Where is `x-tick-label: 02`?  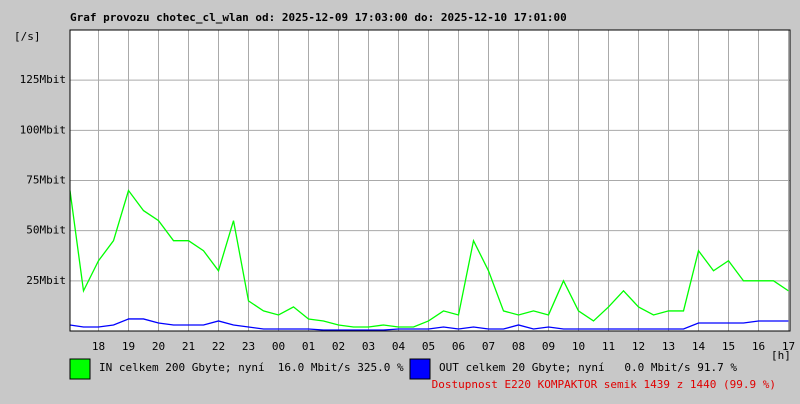 x-tick-label: 02 is located at coordinates (338, 346).